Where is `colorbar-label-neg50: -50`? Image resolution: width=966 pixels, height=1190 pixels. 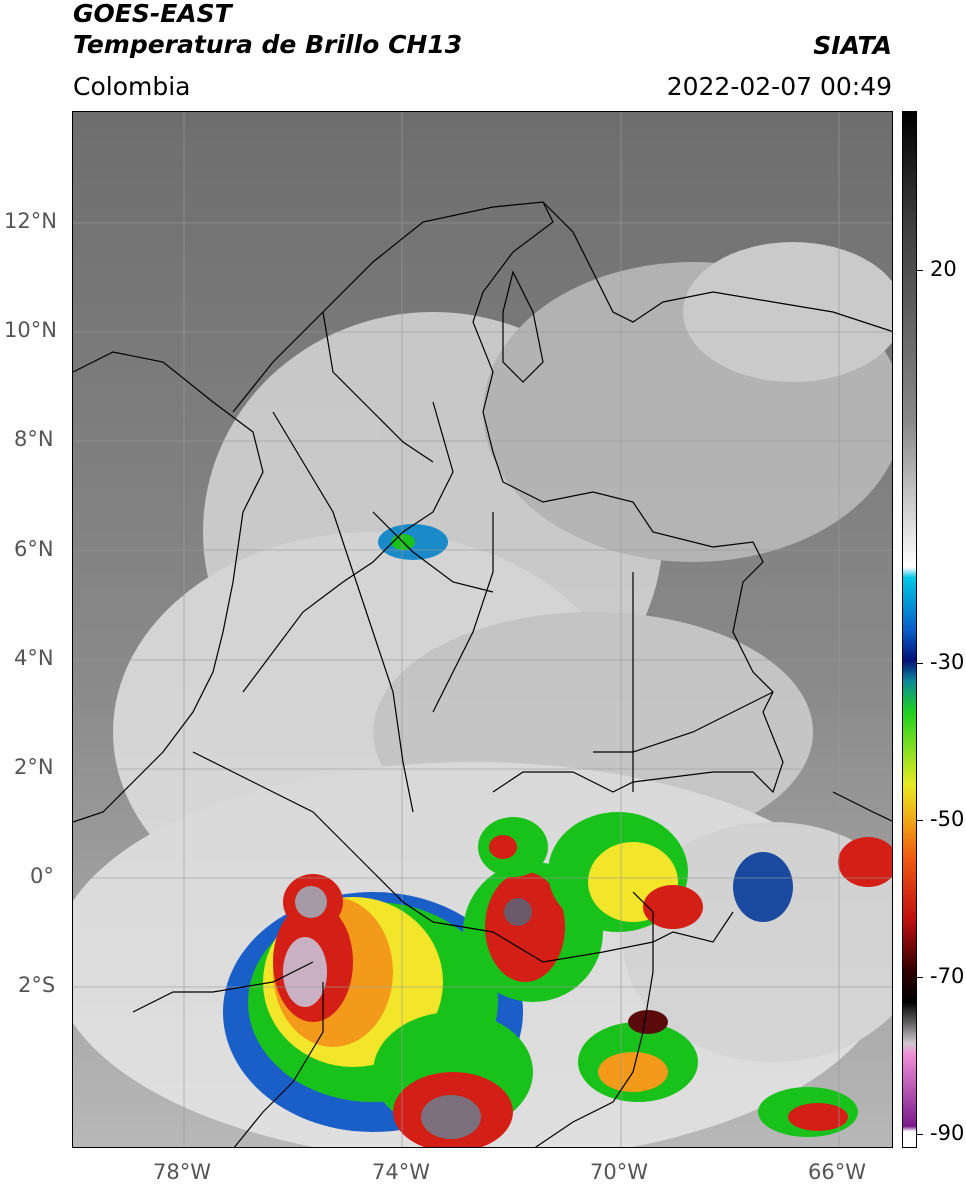 colorbar-label-neg50: -50 is located at coordinates (947, 819).